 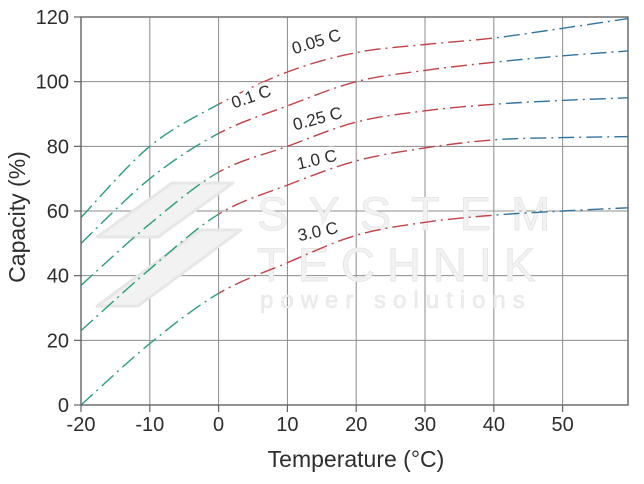 What do you see at coordinates (52, 18) in the screenshot?
I see `y-tick-label: 120` at bounding box center [52, 18].